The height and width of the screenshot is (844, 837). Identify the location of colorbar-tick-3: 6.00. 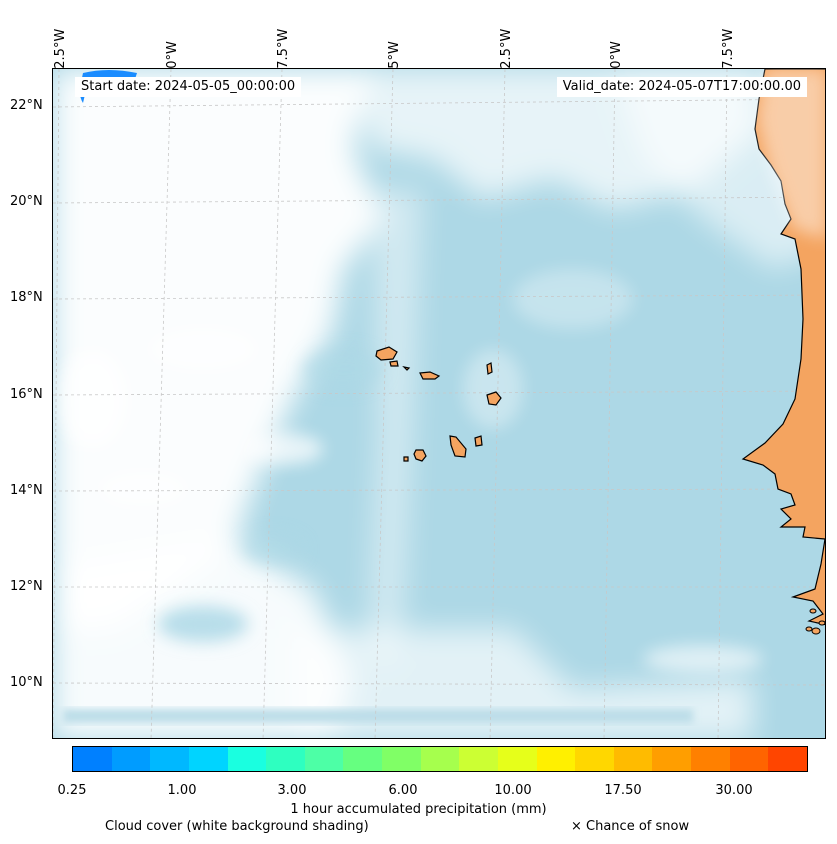
(403, 790).